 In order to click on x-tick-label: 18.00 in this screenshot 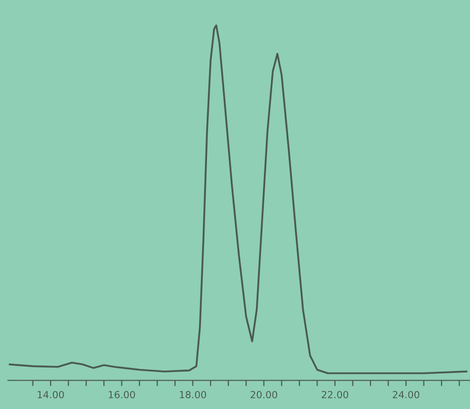, I will do `click(193, 394)`.